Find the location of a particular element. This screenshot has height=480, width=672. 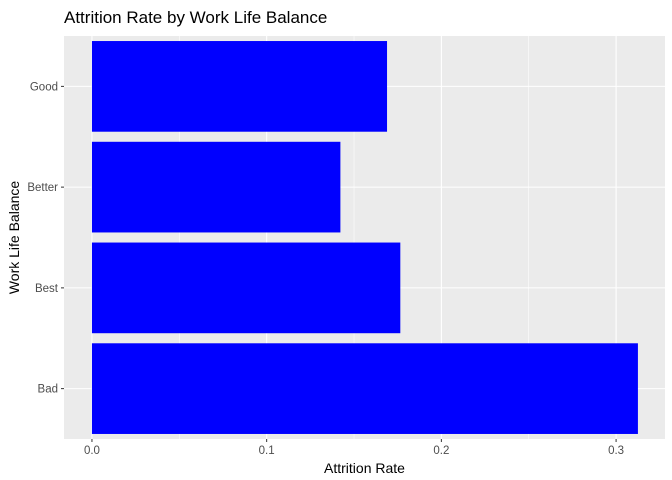

bar-better is located at coordinates (216, 187).